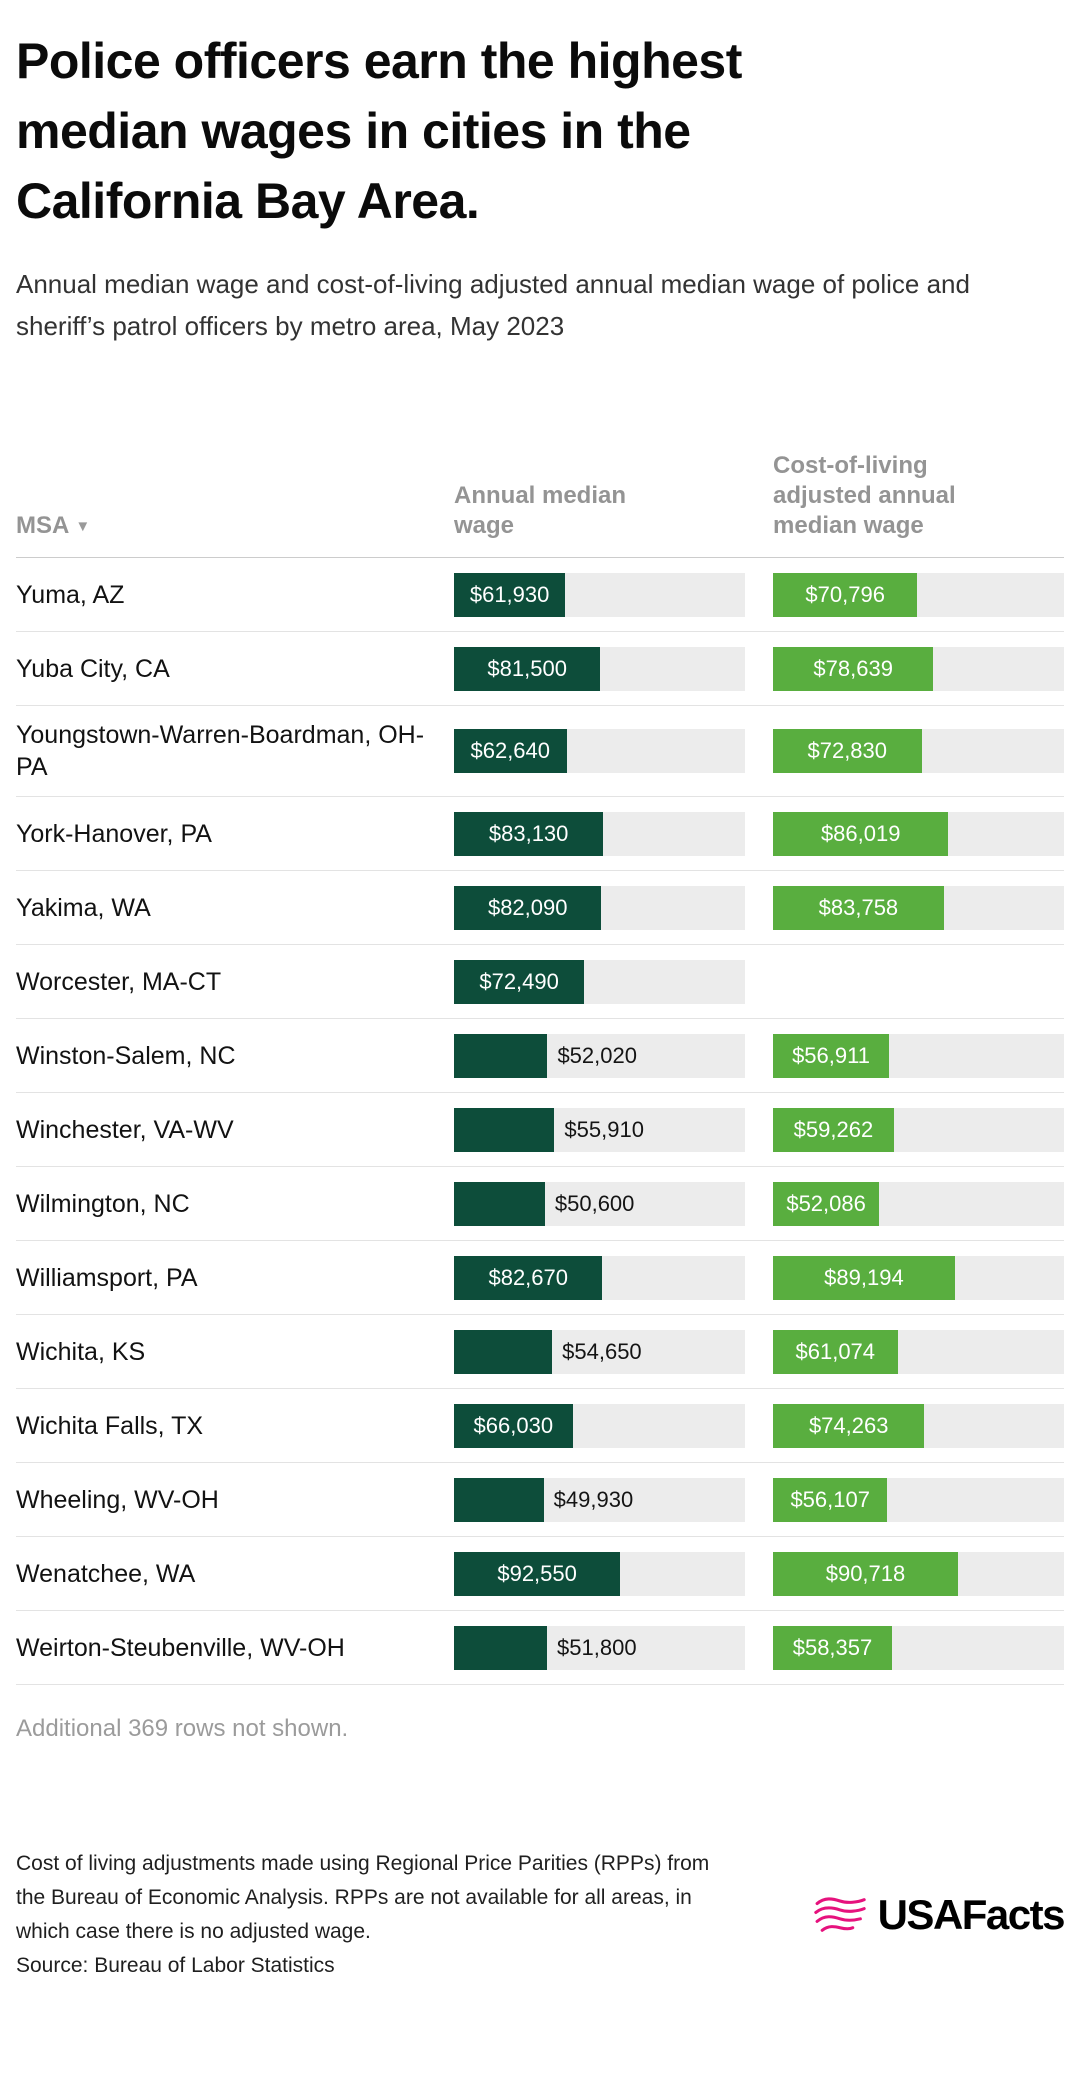 The height and width of the screenshot is (2076, 1080). I want to click on adjusted-wage-value-label: $78,639, so click(853, 668).